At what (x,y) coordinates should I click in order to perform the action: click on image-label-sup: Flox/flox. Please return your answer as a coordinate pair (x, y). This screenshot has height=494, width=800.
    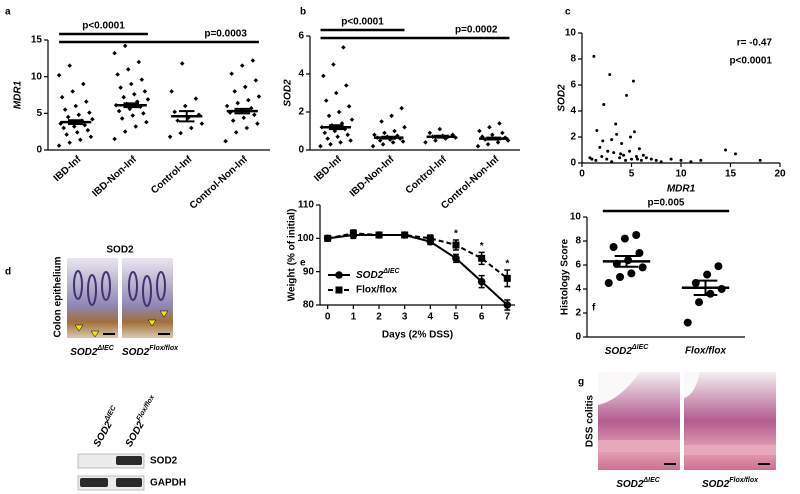
    Looking at the image, I should click on (164, 348).